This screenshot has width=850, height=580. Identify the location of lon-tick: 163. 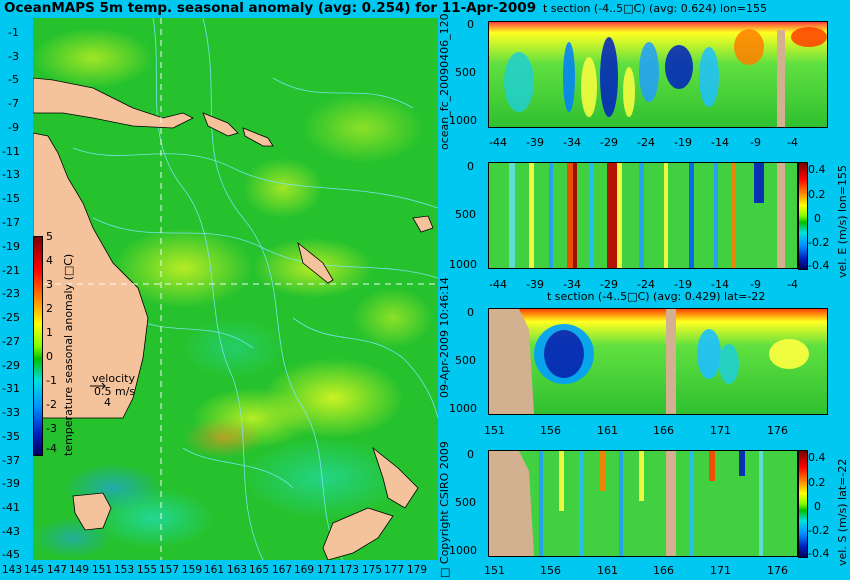
(237, 570).